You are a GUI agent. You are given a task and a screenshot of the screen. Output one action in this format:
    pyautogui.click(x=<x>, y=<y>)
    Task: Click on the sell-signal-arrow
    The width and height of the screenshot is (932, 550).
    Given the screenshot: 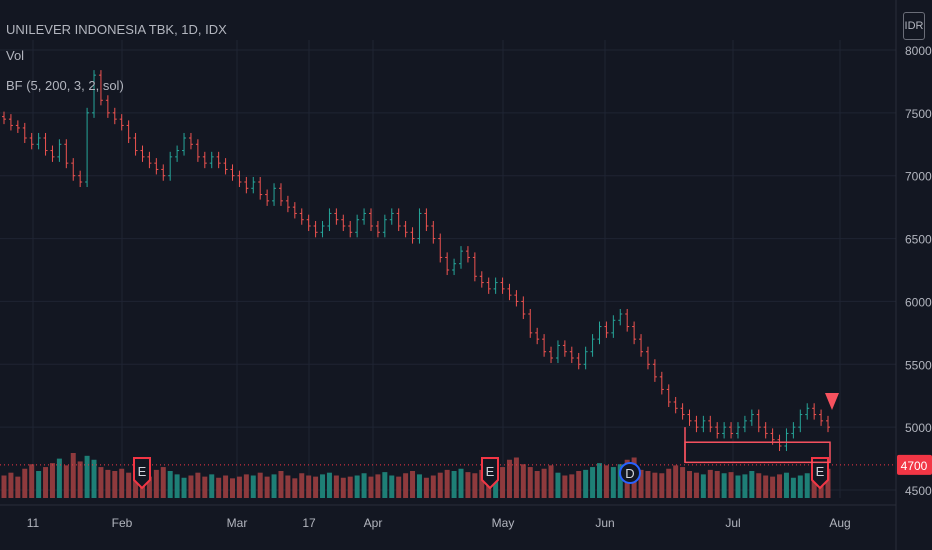 What is the action you would take?
    pyautogui.click(x=832, y=401)
    